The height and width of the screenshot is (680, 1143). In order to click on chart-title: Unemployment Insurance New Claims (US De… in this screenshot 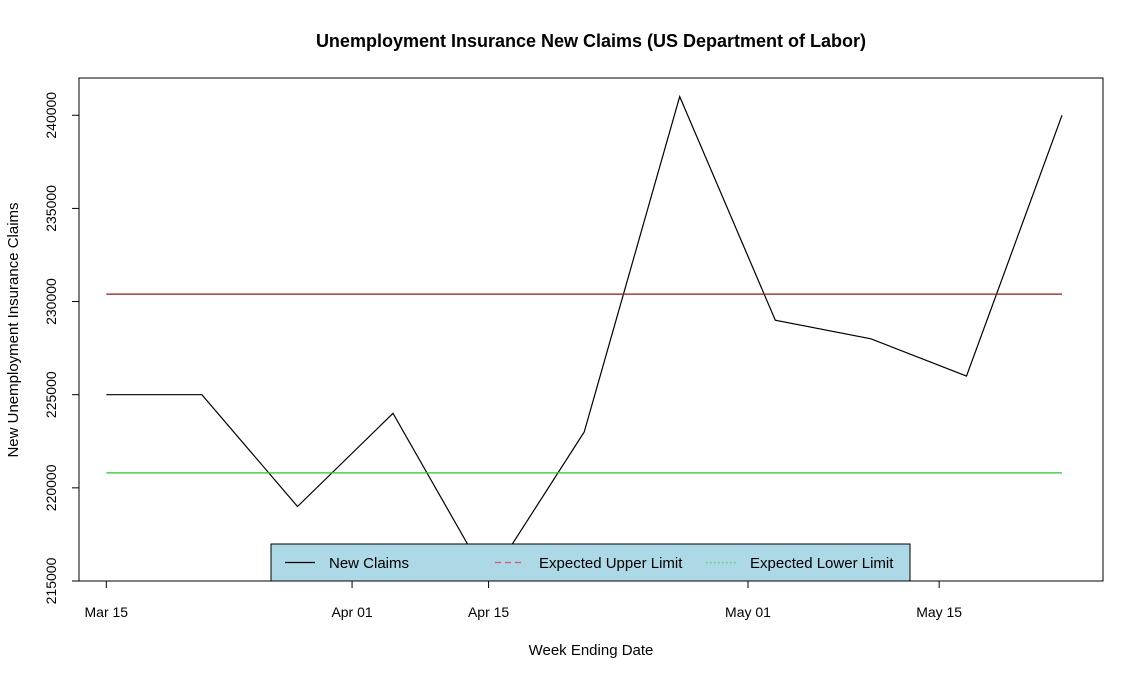, I will do `click(591, 41)`.